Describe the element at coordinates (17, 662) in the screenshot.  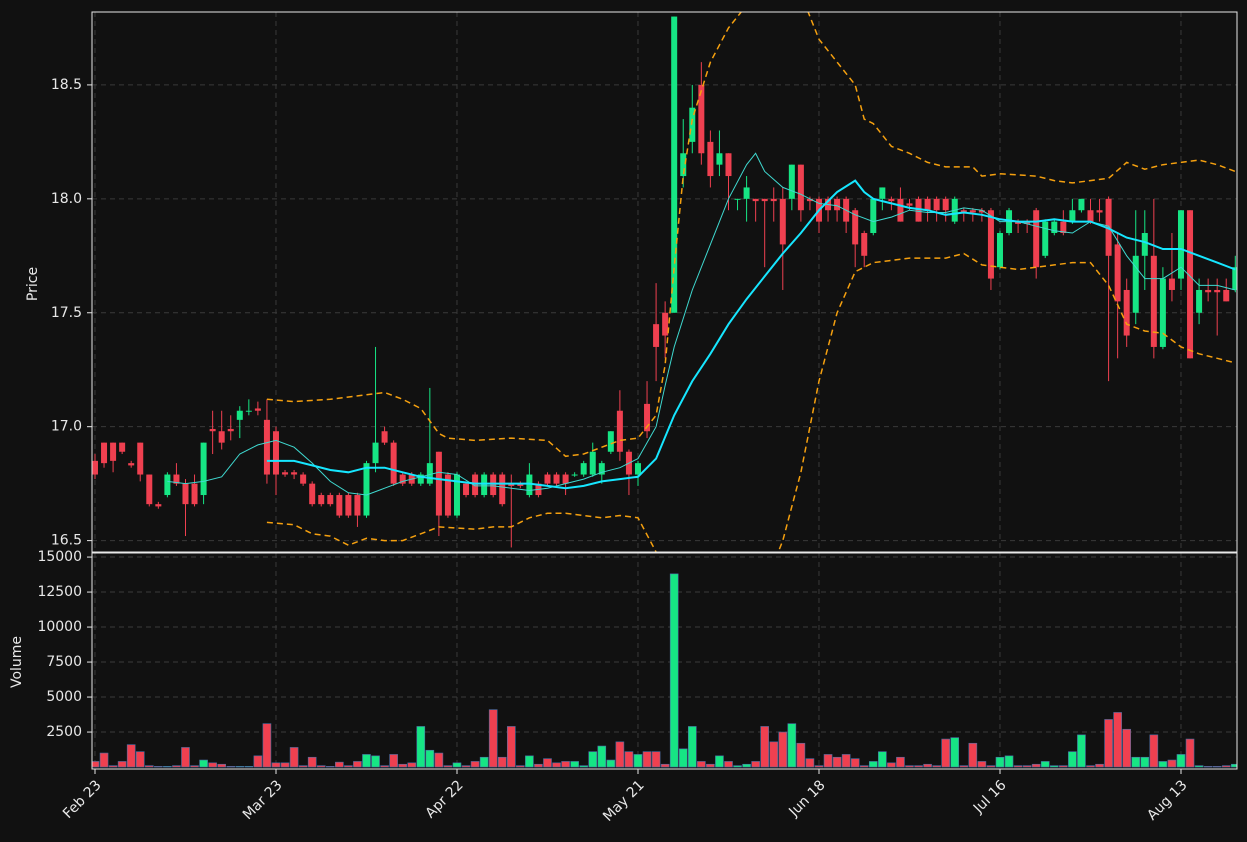
I see `volume-axis-label: Volume` at that location.